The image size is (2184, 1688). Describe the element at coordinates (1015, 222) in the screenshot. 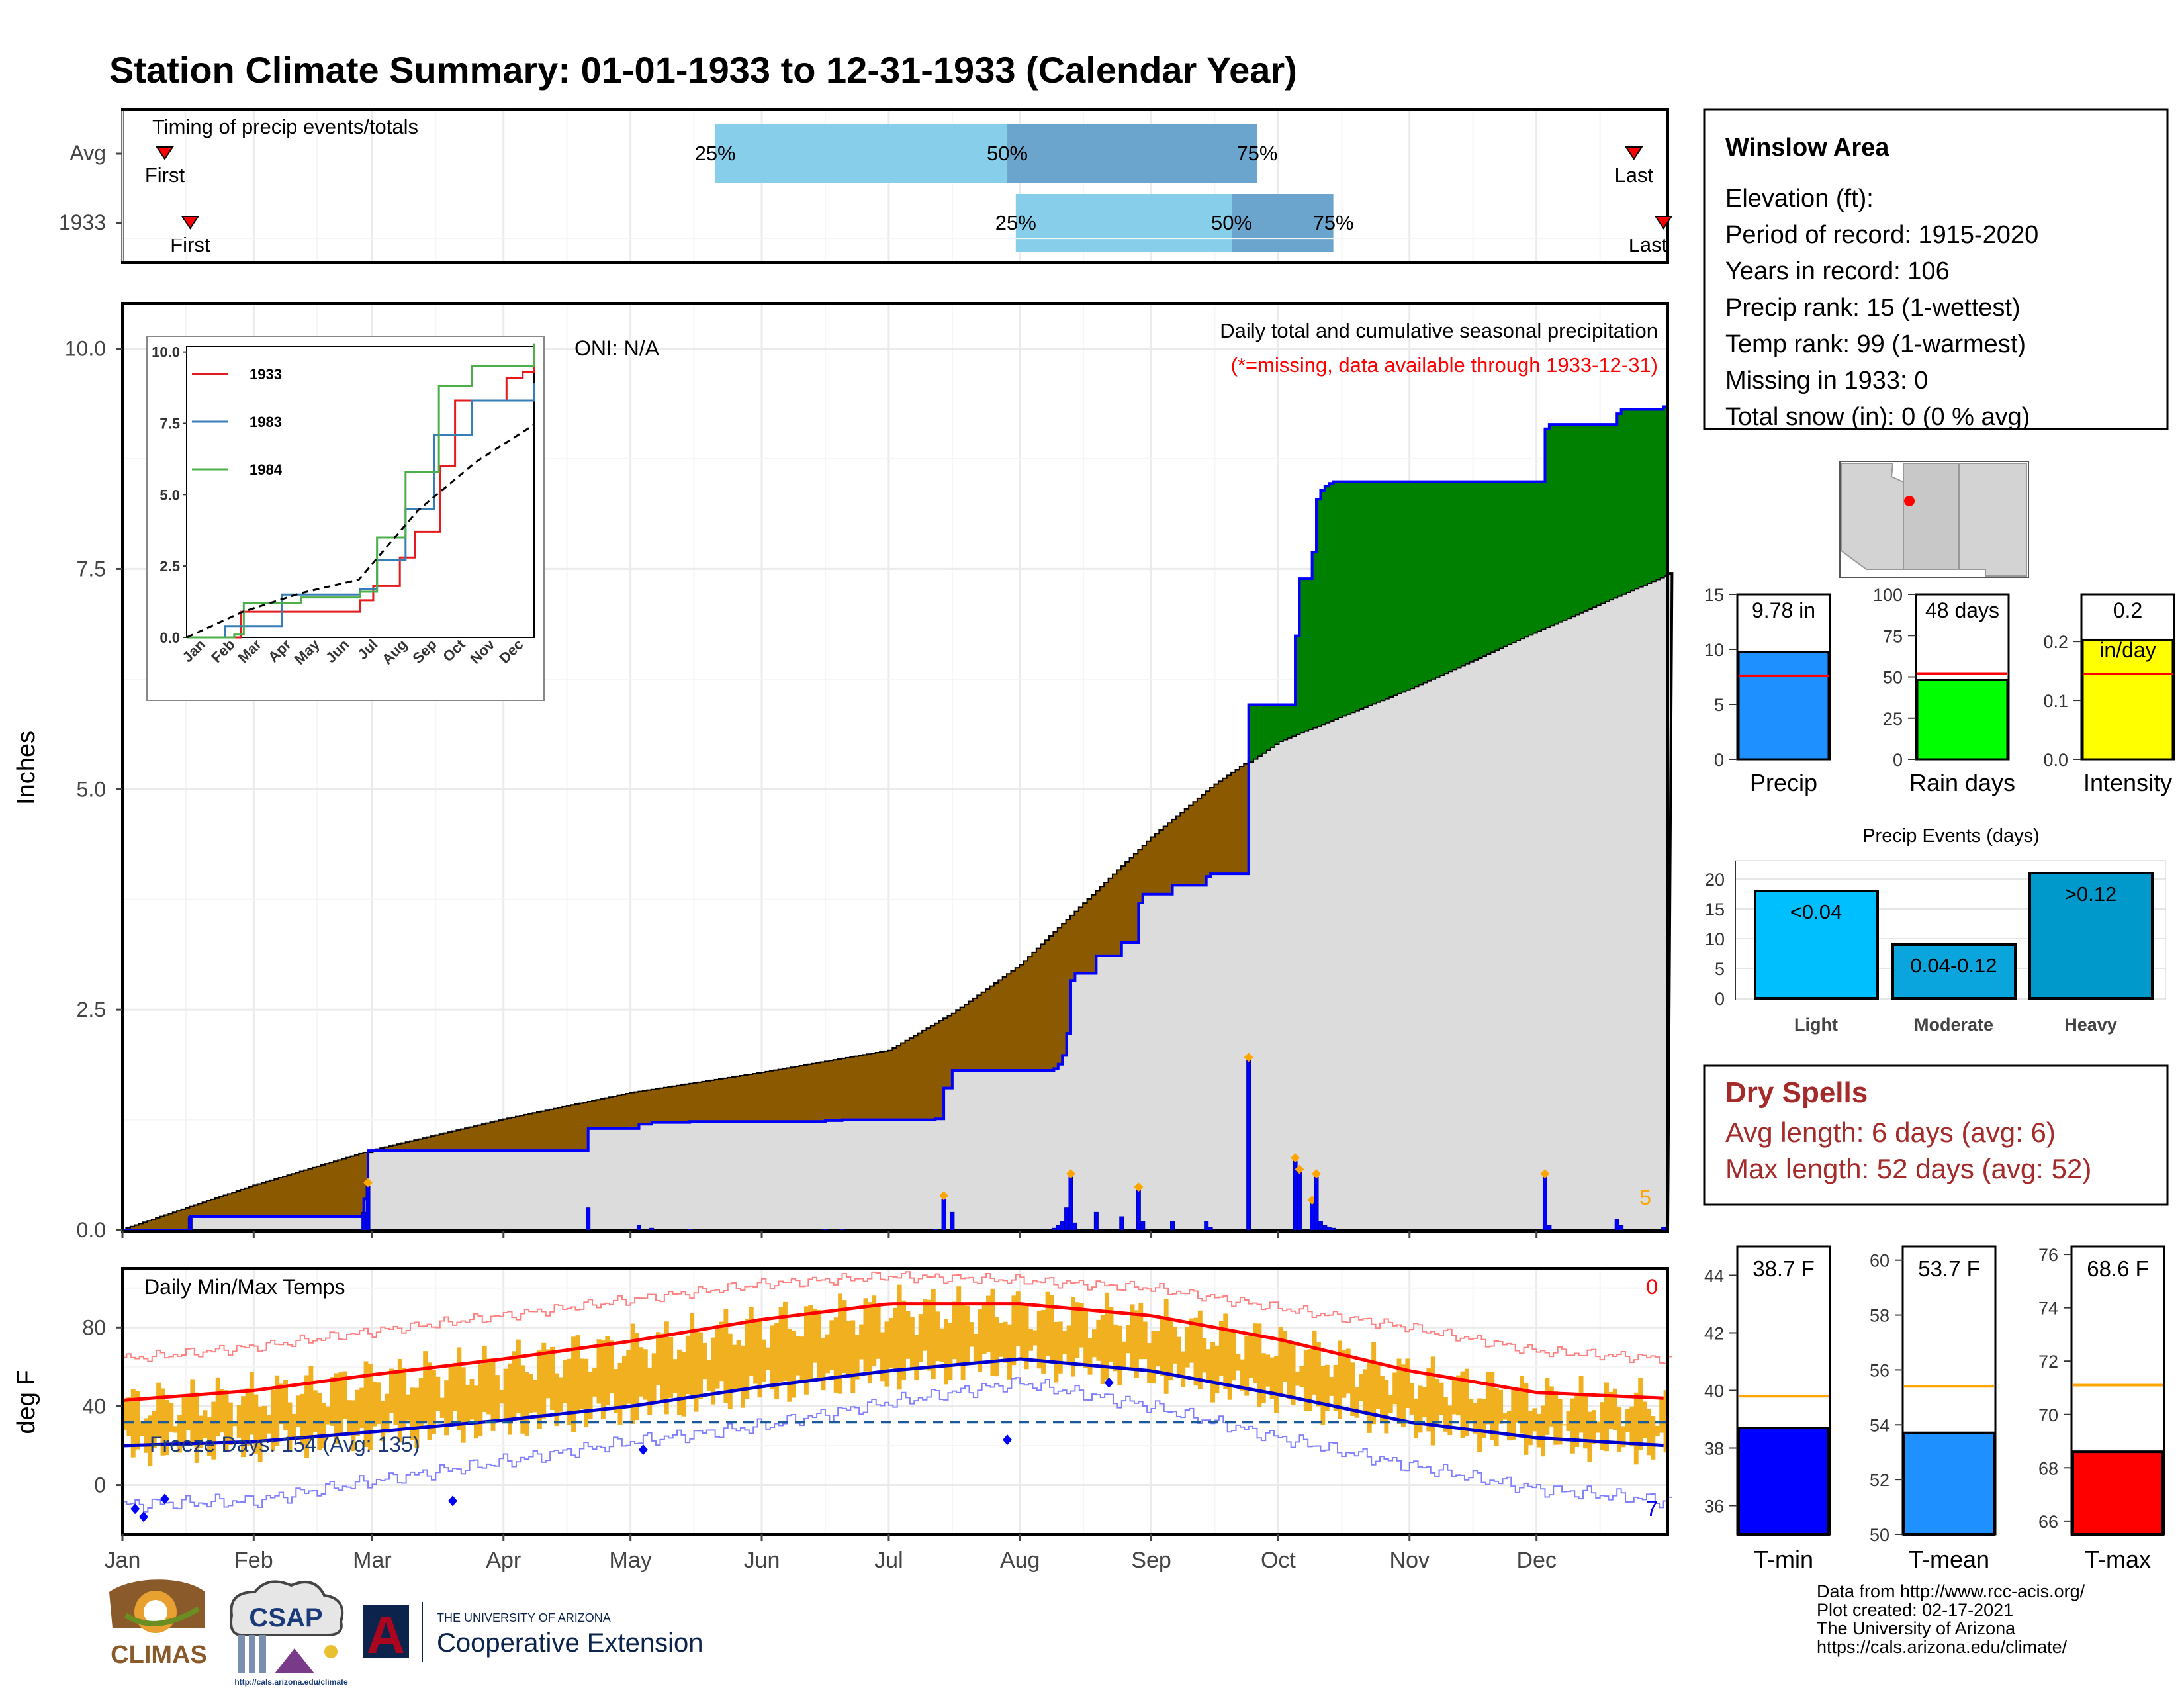

I see `timing-pct-label: 25%` at that location.